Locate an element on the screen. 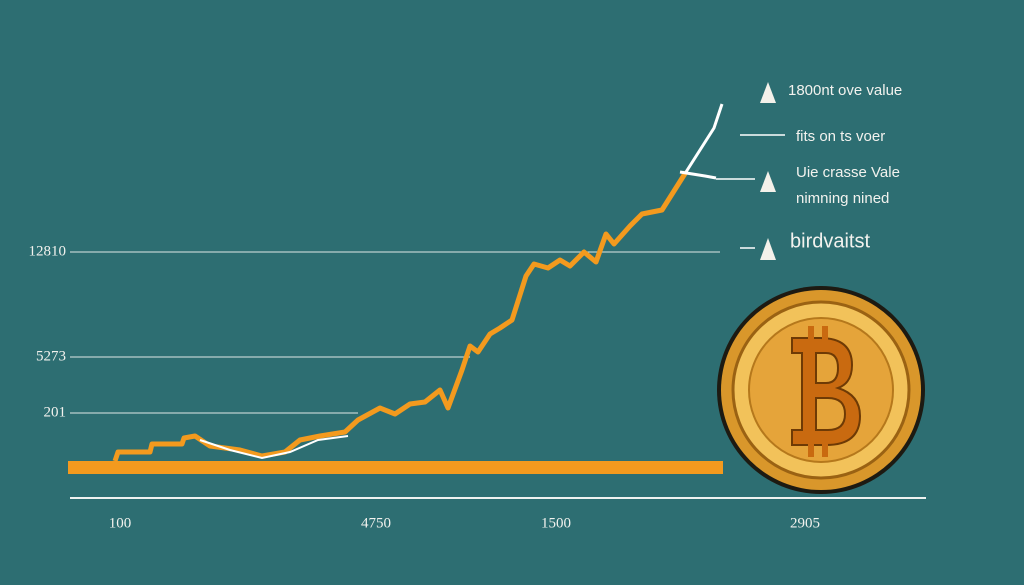 The height and width of the screenshot is (585, 1024). price-line-tip is located at coordinates (701, 141).